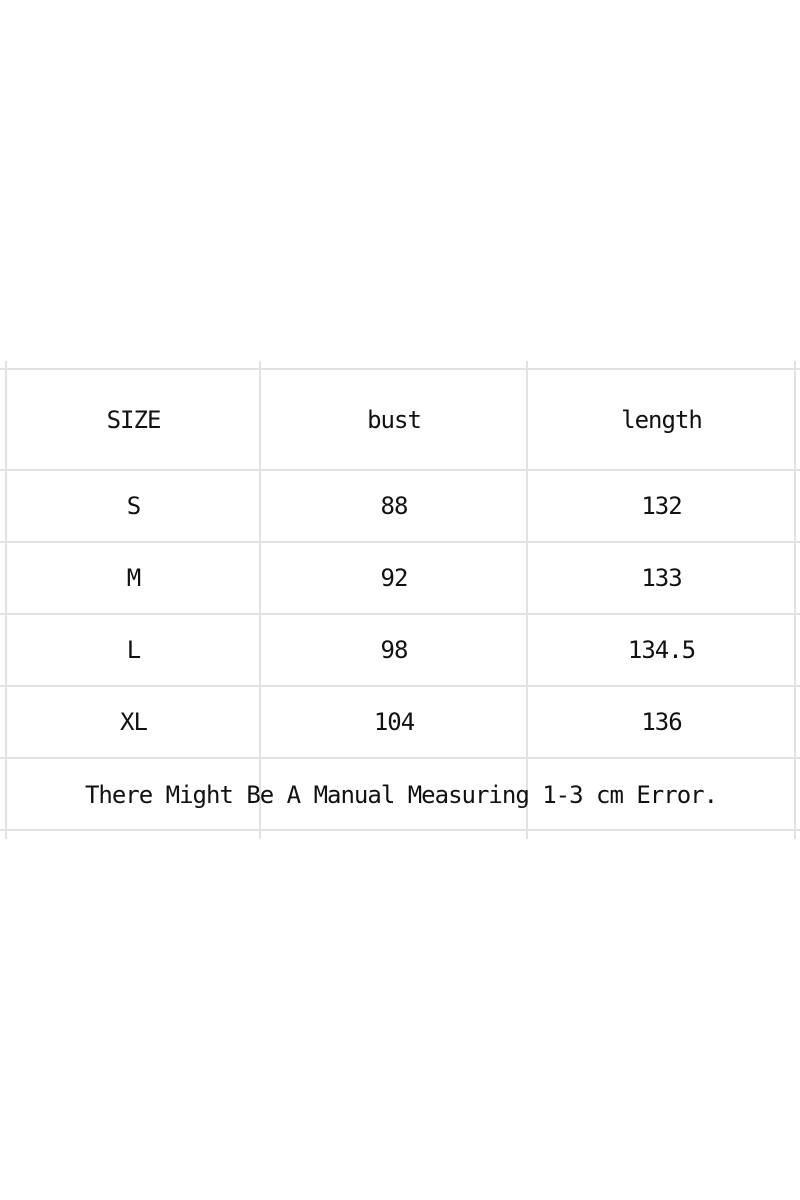 This screenshot has height=1200, width=800. What do you see at coordinates (661, 722) in the screenshot?
I see `cell-length: 136` at bounding box center [661, 722].